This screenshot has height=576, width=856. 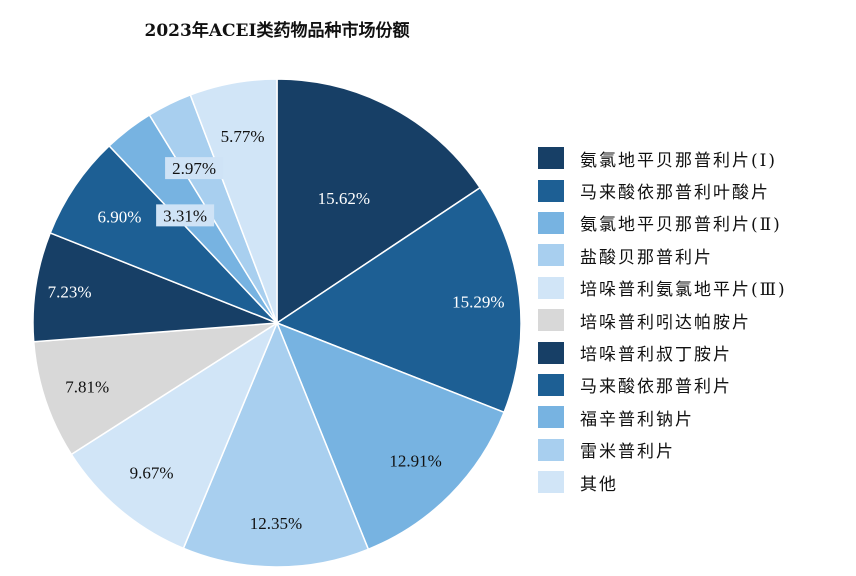 What do you see at coordinates (119, 216) in the screenshot?
I see `pie-data-label-8: 6.90%` at bounding box center [119, 216].